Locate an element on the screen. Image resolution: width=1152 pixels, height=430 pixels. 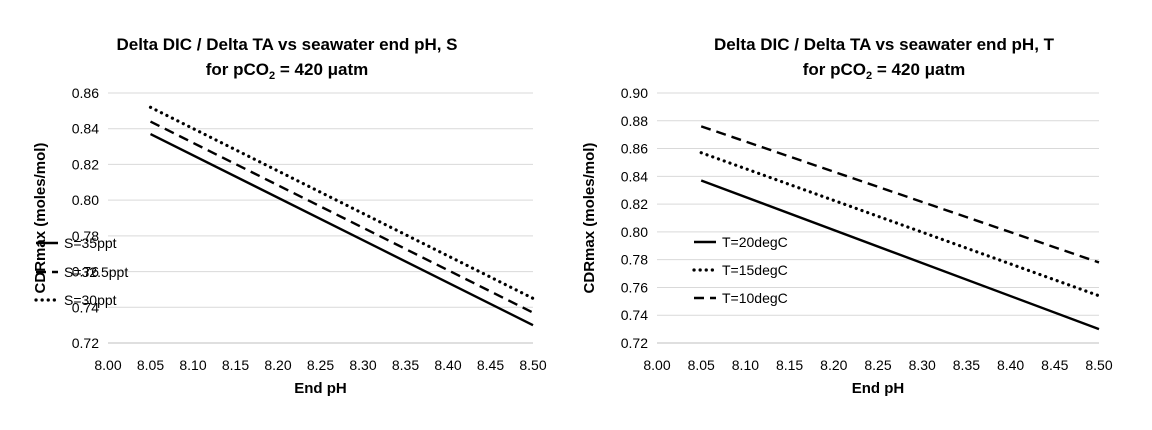
legend-label: T=10degC is located at coordinates (755, 298).